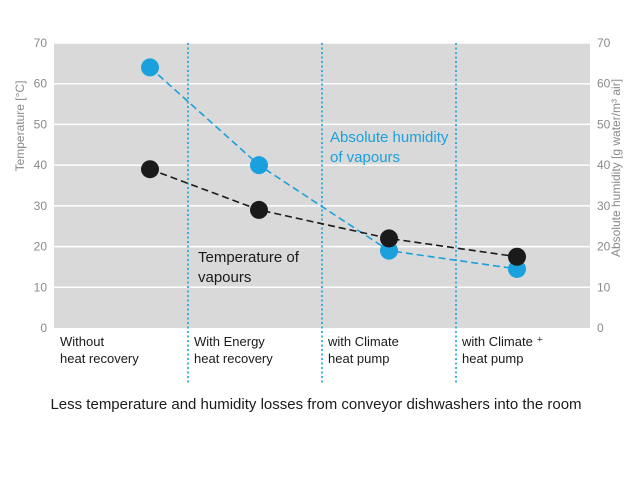 The image size is (632, 484). Describe the element at coordinates (41, 247) in the screenshot. I see `y-tick-label-left: 20` at that location.